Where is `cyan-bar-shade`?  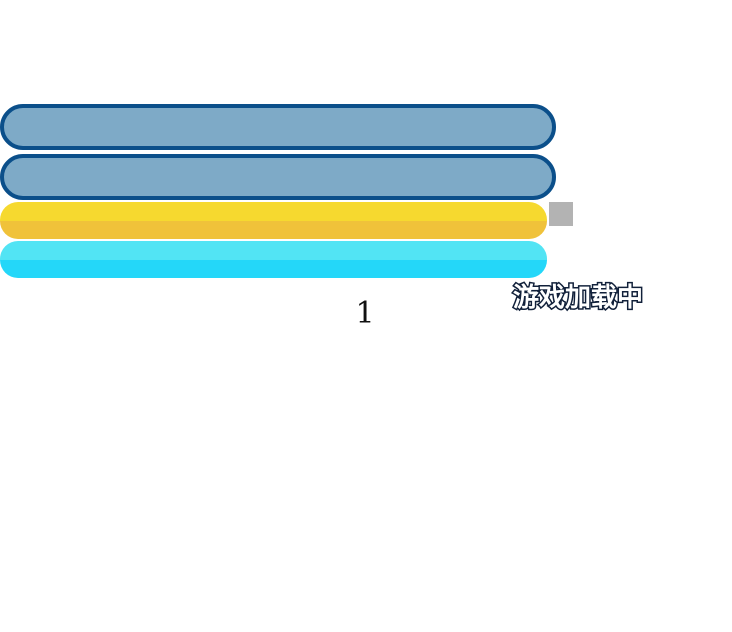 cyan-bar-shade is located at coordinates (273, 268).